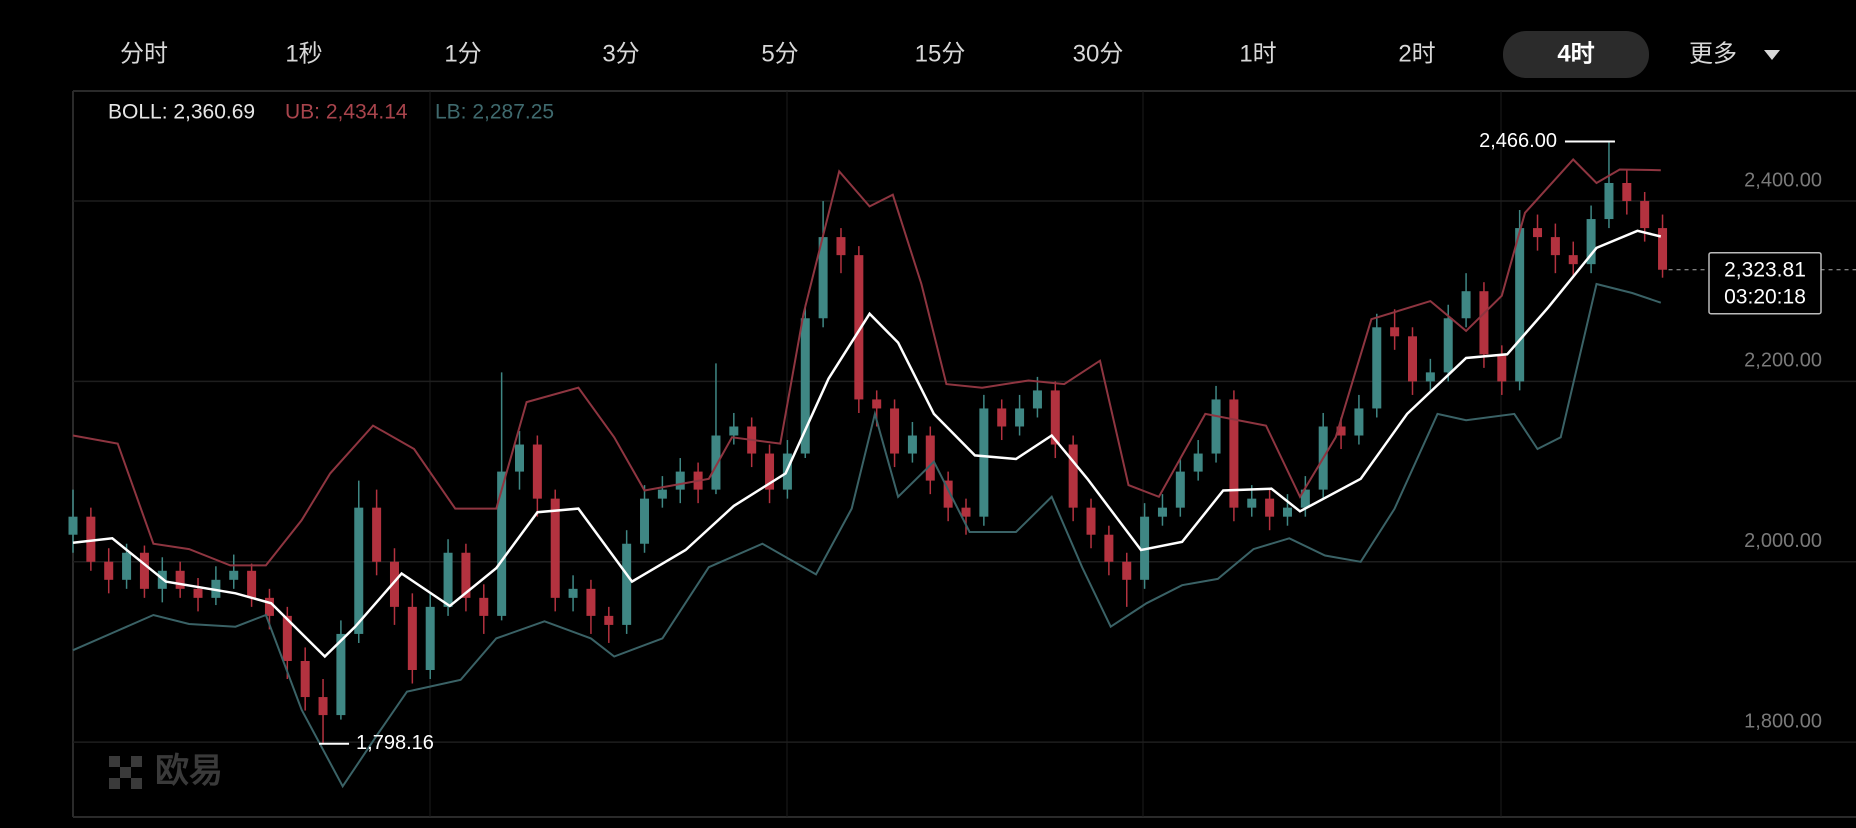 The image size is (1856, 828). Describe the element at coordinates (1772, 55) in the screenshot. I see `more-arrow` at that location.